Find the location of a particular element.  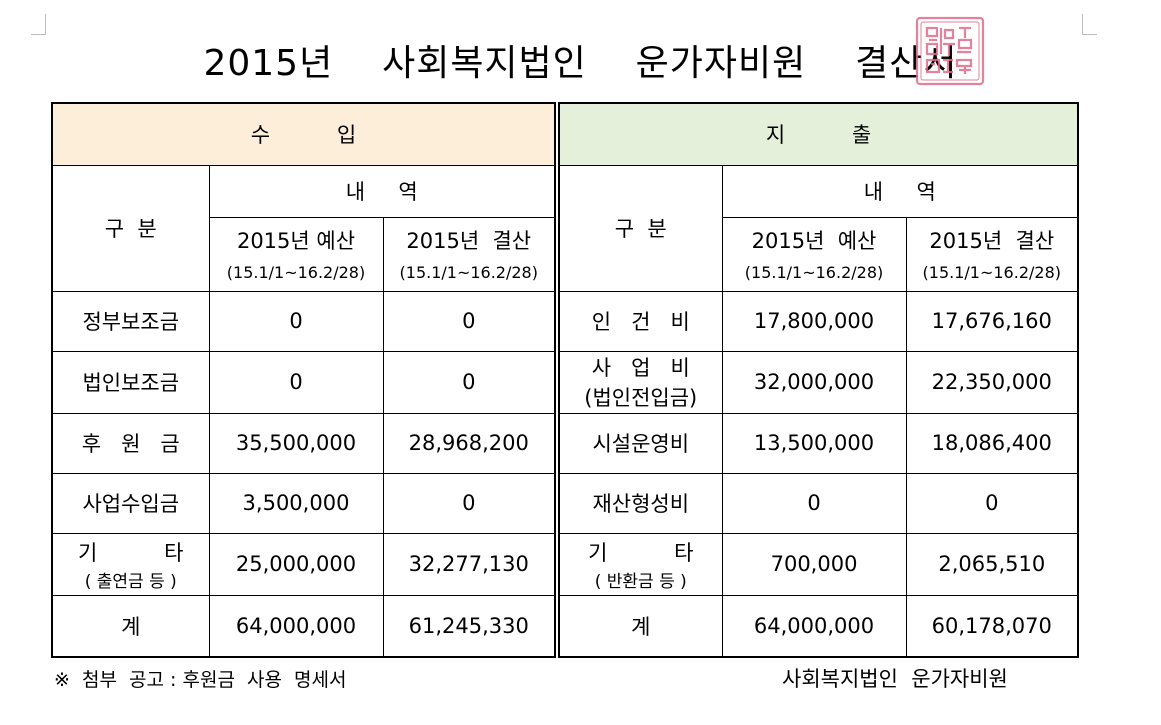

income-row-label-note: ( 출연금 등 ) is located at coordinates (130, 581).